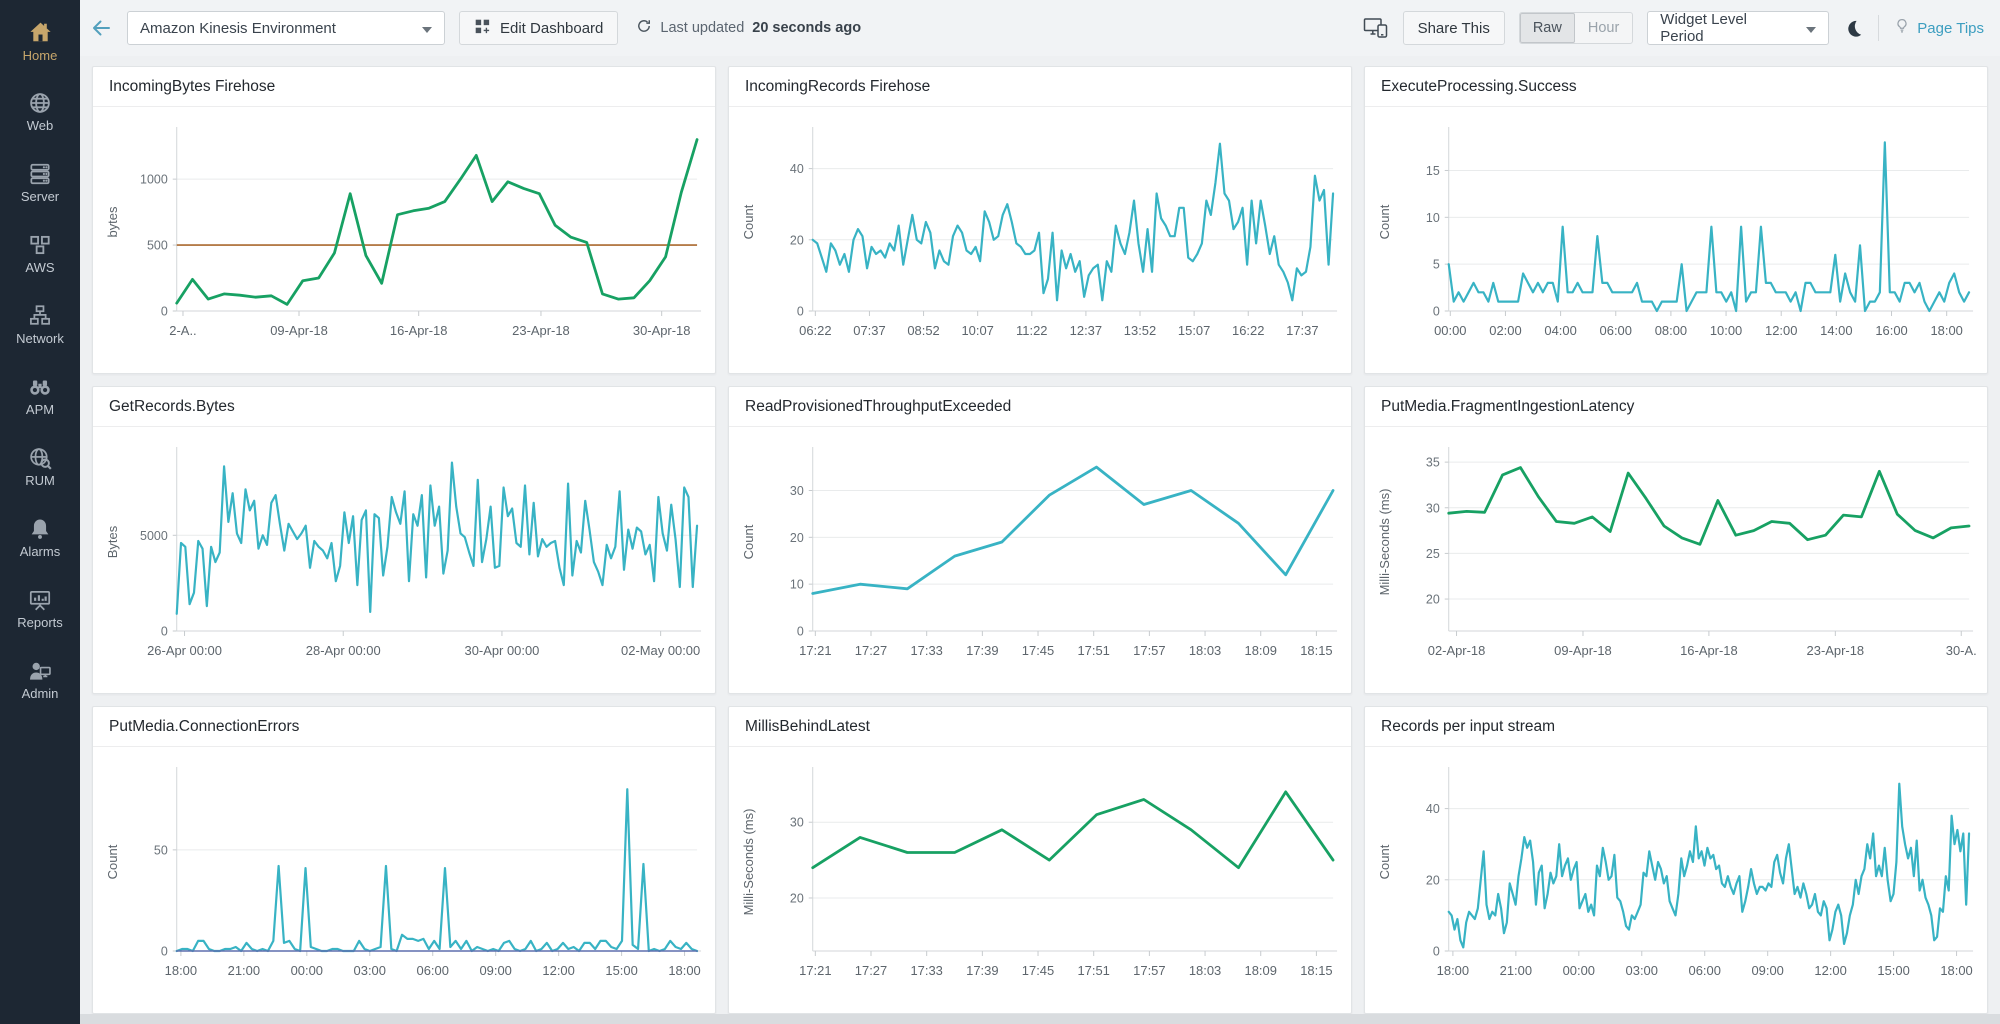 Image resolution: width=2000 pixels, height=1024 pixels. I want to click on sidebar-item-rum: RUM, so click(40, 466).